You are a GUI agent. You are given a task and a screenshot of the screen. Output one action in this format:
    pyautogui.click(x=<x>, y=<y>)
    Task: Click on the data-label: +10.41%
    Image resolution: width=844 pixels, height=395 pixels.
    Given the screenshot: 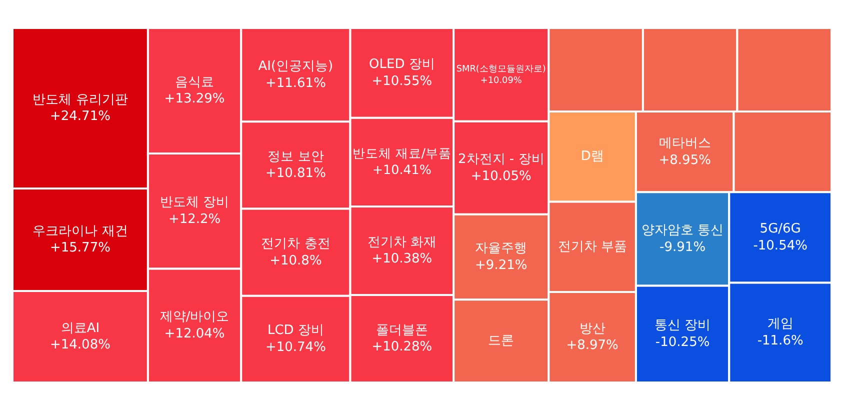 What is the action you would take?
    pyautogui.click(x=402, y=169)
    